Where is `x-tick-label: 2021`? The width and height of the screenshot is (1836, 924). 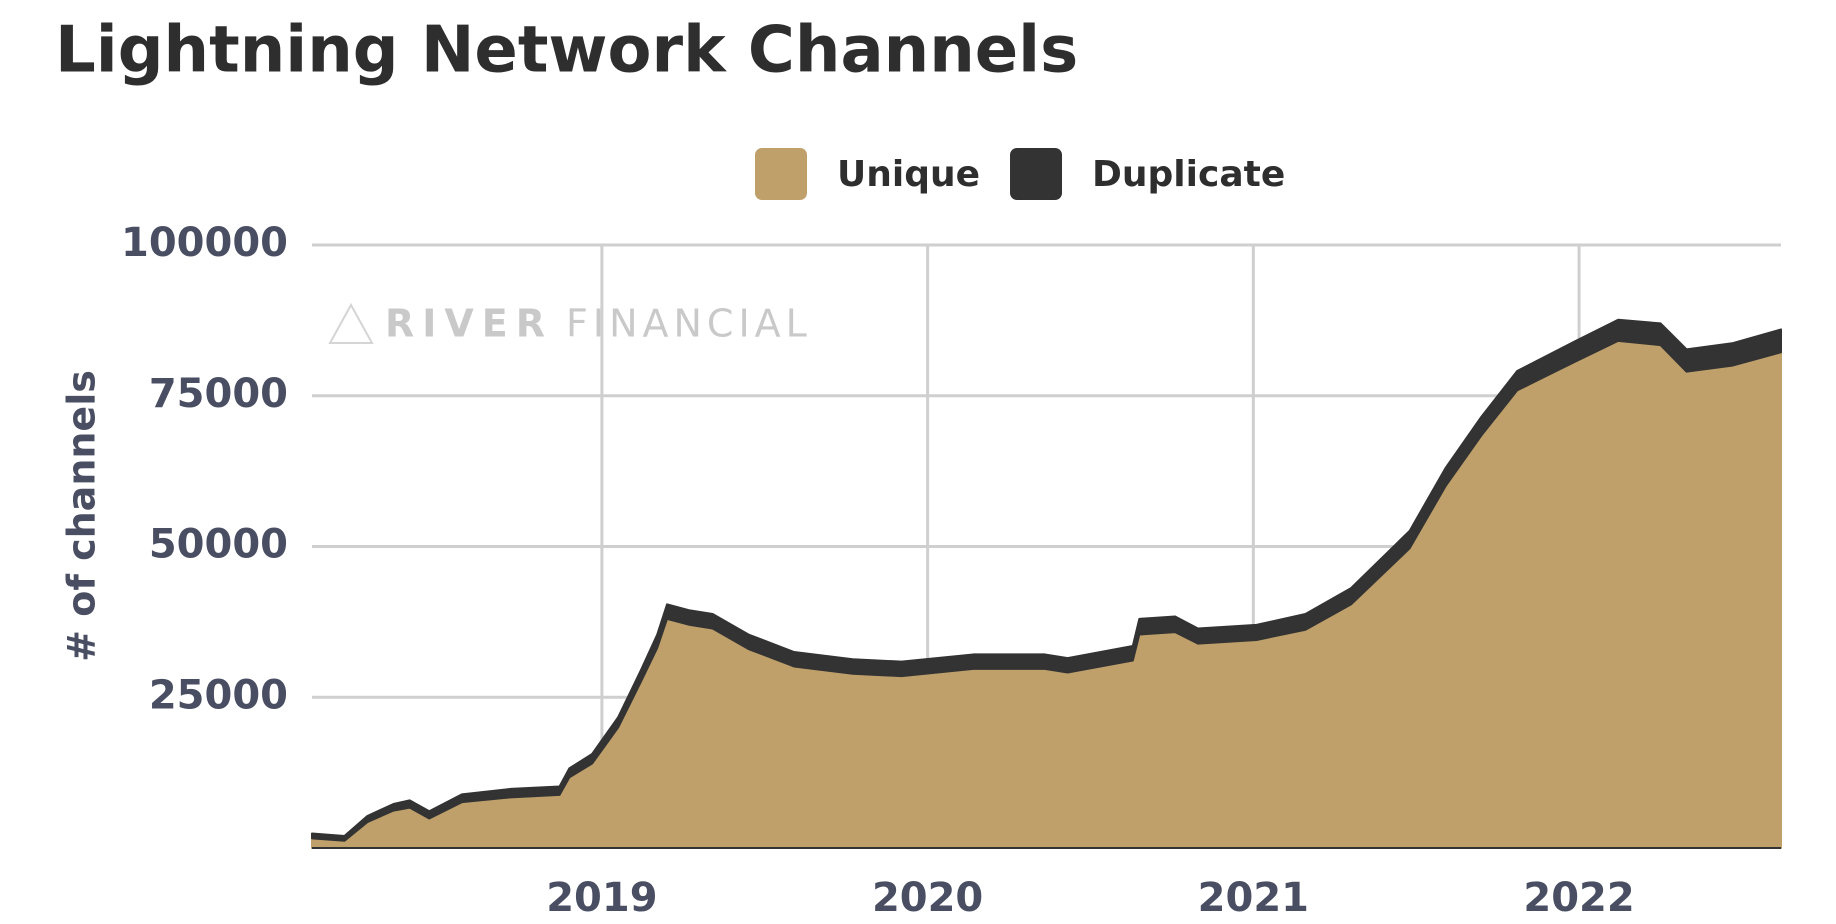 x-tick-label: 2021 is located at coordinates (1253, 898).